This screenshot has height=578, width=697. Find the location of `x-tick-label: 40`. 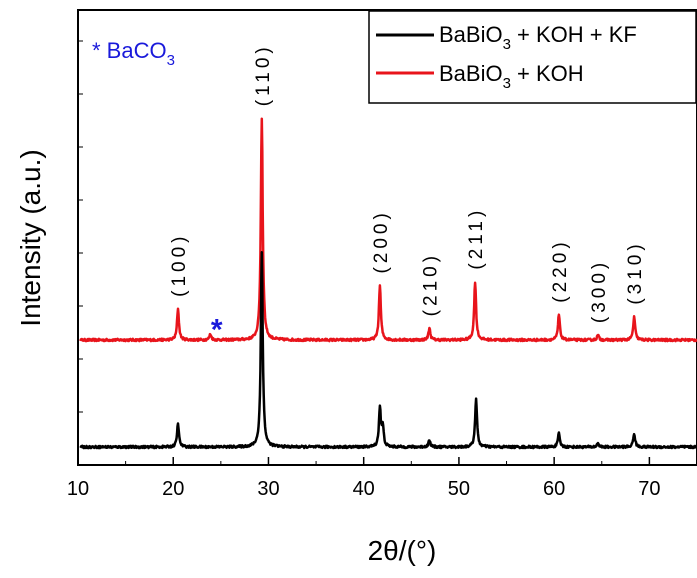

x-tick-label: 40 is located at coordinates (364, 489).